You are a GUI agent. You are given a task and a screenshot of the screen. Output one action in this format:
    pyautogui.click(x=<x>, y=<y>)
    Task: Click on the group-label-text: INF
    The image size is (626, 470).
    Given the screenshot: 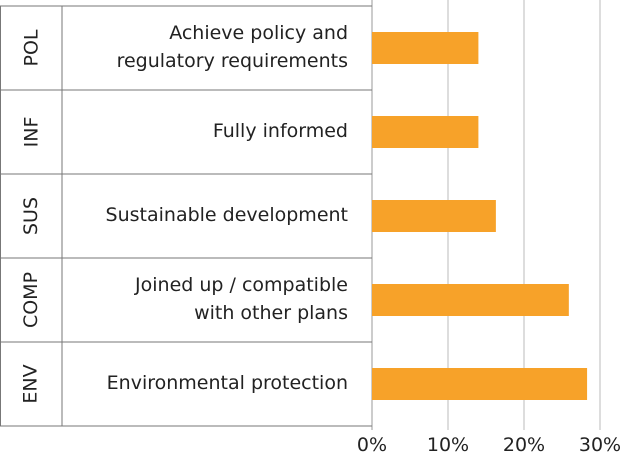 What is the action you would take?
    pyautogui.click(x=31, y=132)
    